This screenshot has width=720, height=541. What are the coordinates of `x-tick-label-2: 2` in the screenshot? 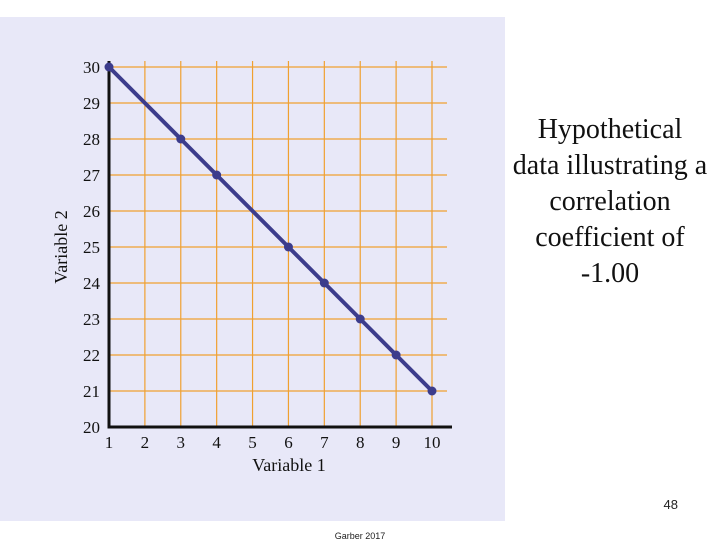 It's located at (145, 442).